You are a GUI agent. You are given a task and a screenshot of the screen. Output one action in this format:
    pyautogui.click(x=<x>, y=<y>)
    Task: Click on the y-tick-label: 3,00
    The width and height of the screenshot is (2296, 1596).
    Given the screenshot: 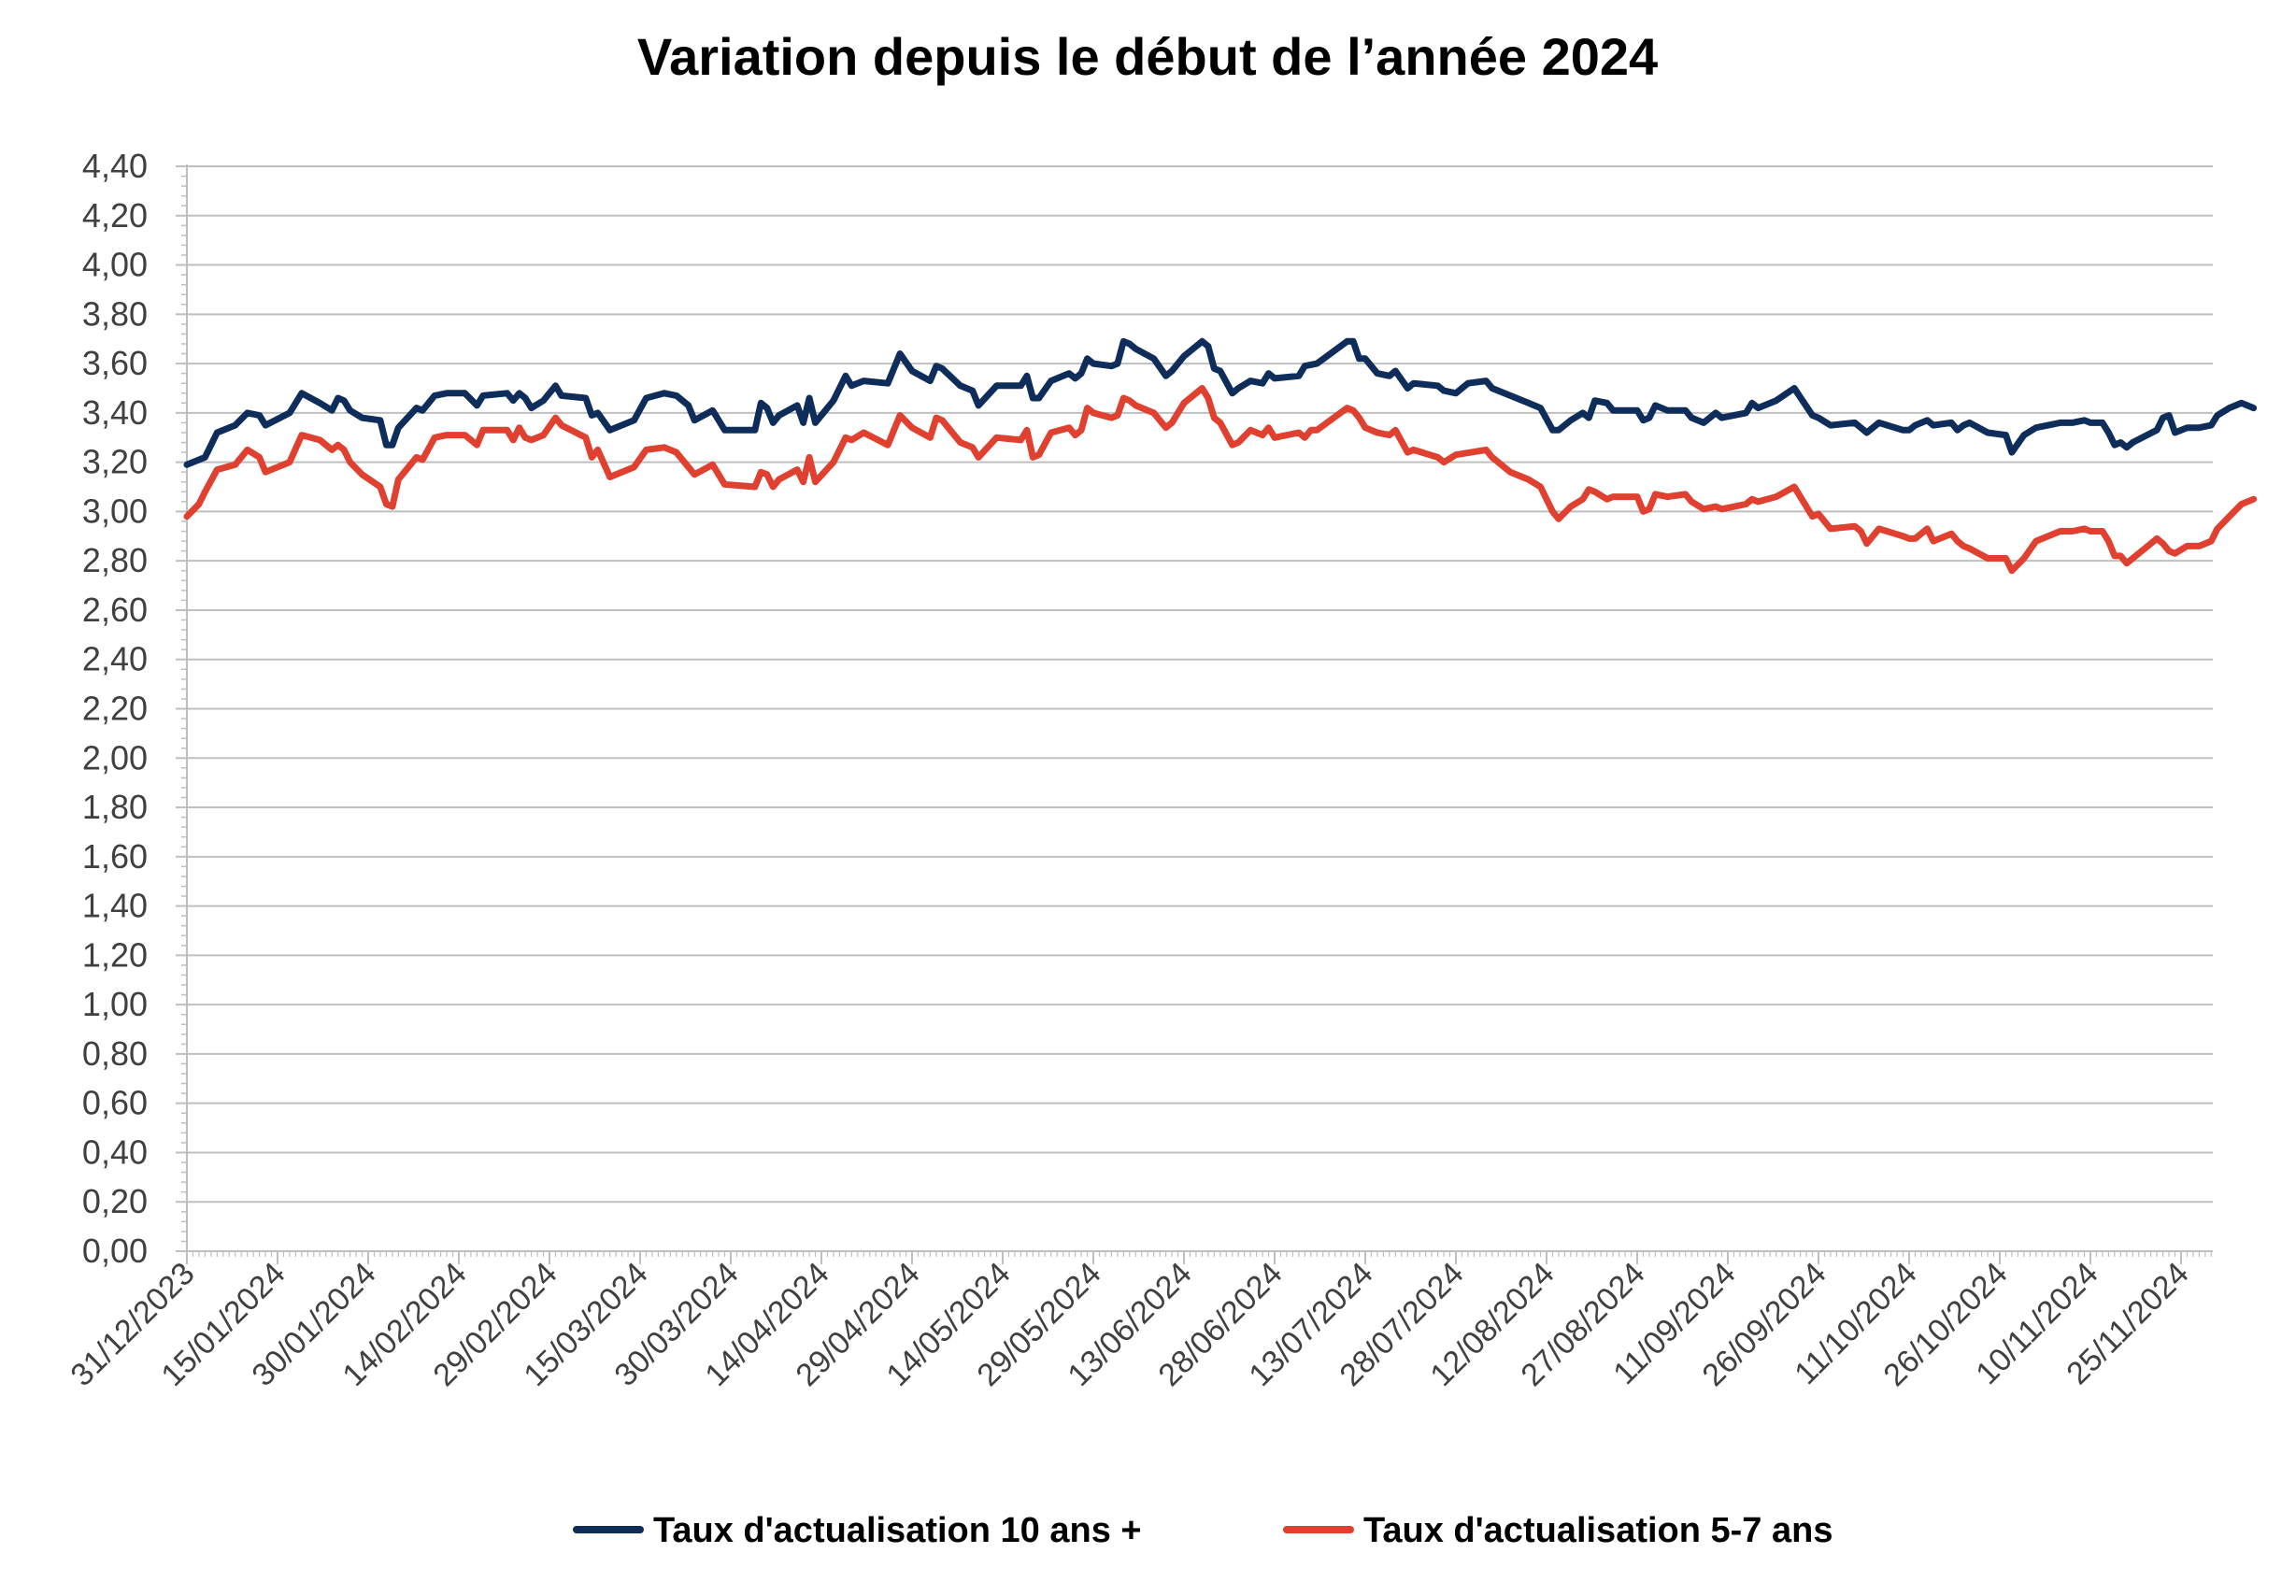 What is the action you would take?
    pyautogui.click(x=115, y=511)
    